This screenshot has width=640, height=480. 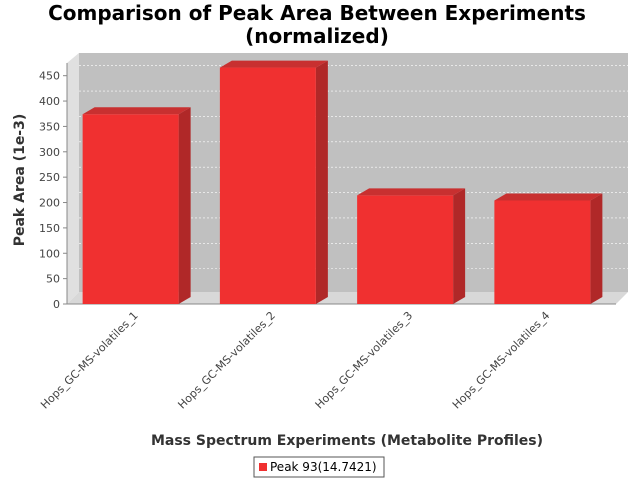 What do you see at coordinates (73, 178) in the screenshot?
I see `plot-side-wall` at bounding box center [73, 178].